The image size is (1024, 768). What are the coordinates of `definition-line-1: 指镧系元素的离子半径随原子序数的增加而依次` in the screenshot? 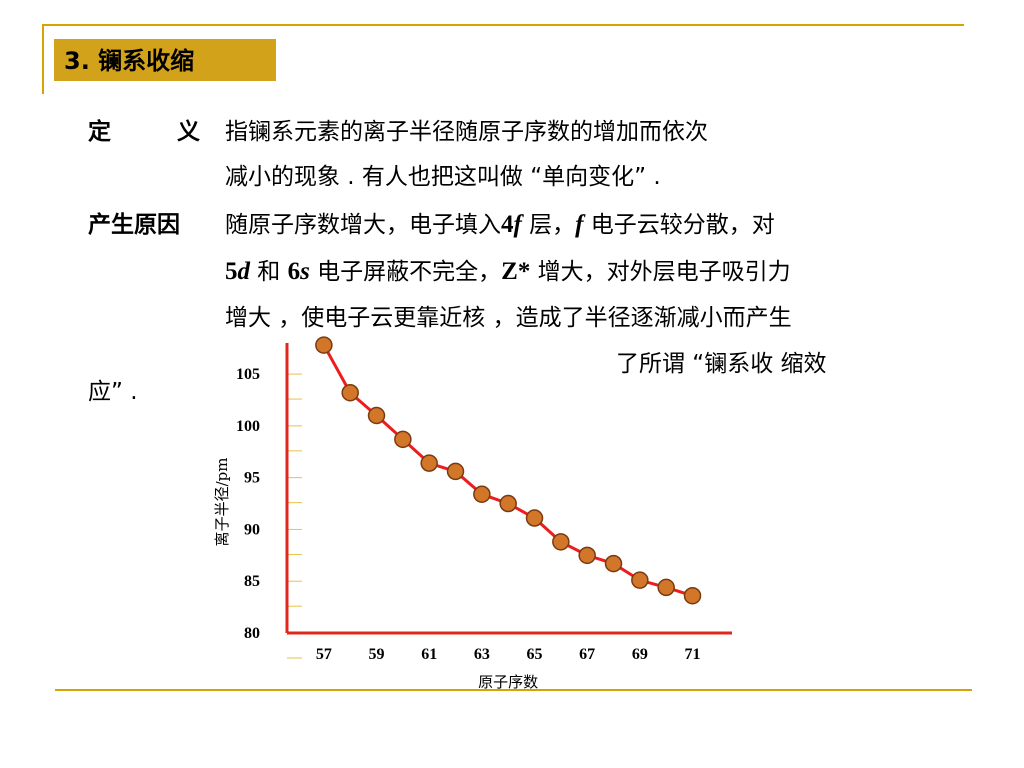 It's located at (466, 132).